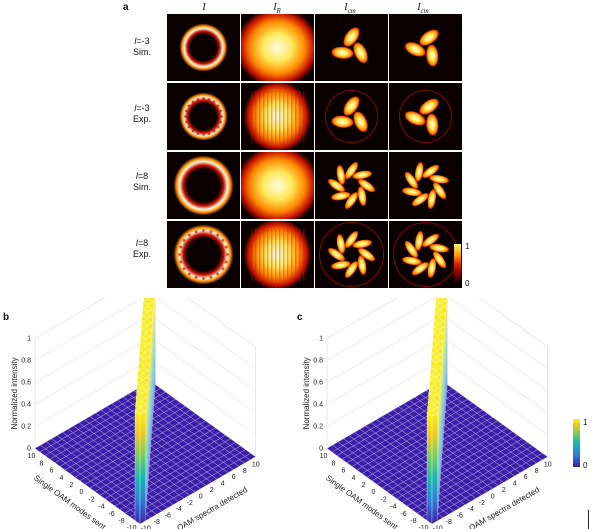 This screenshot has height=529, width=592. I want to click on chart-c-z-tick: -6, so click(403, 514).